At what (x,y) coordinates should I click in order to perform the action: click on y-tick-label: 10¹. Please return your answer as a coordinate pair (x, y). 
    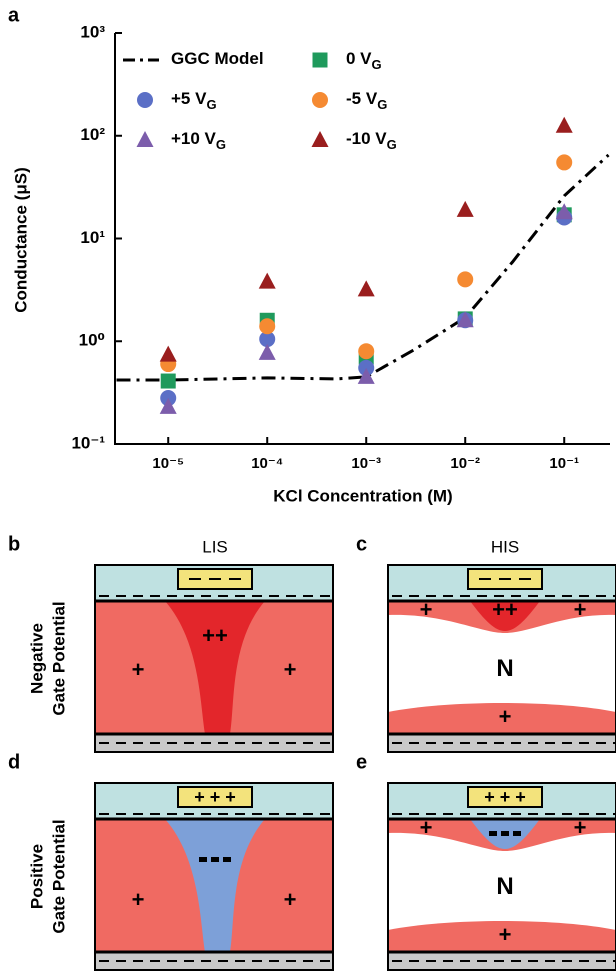
    Looking at the image, I should click on (92, 237).